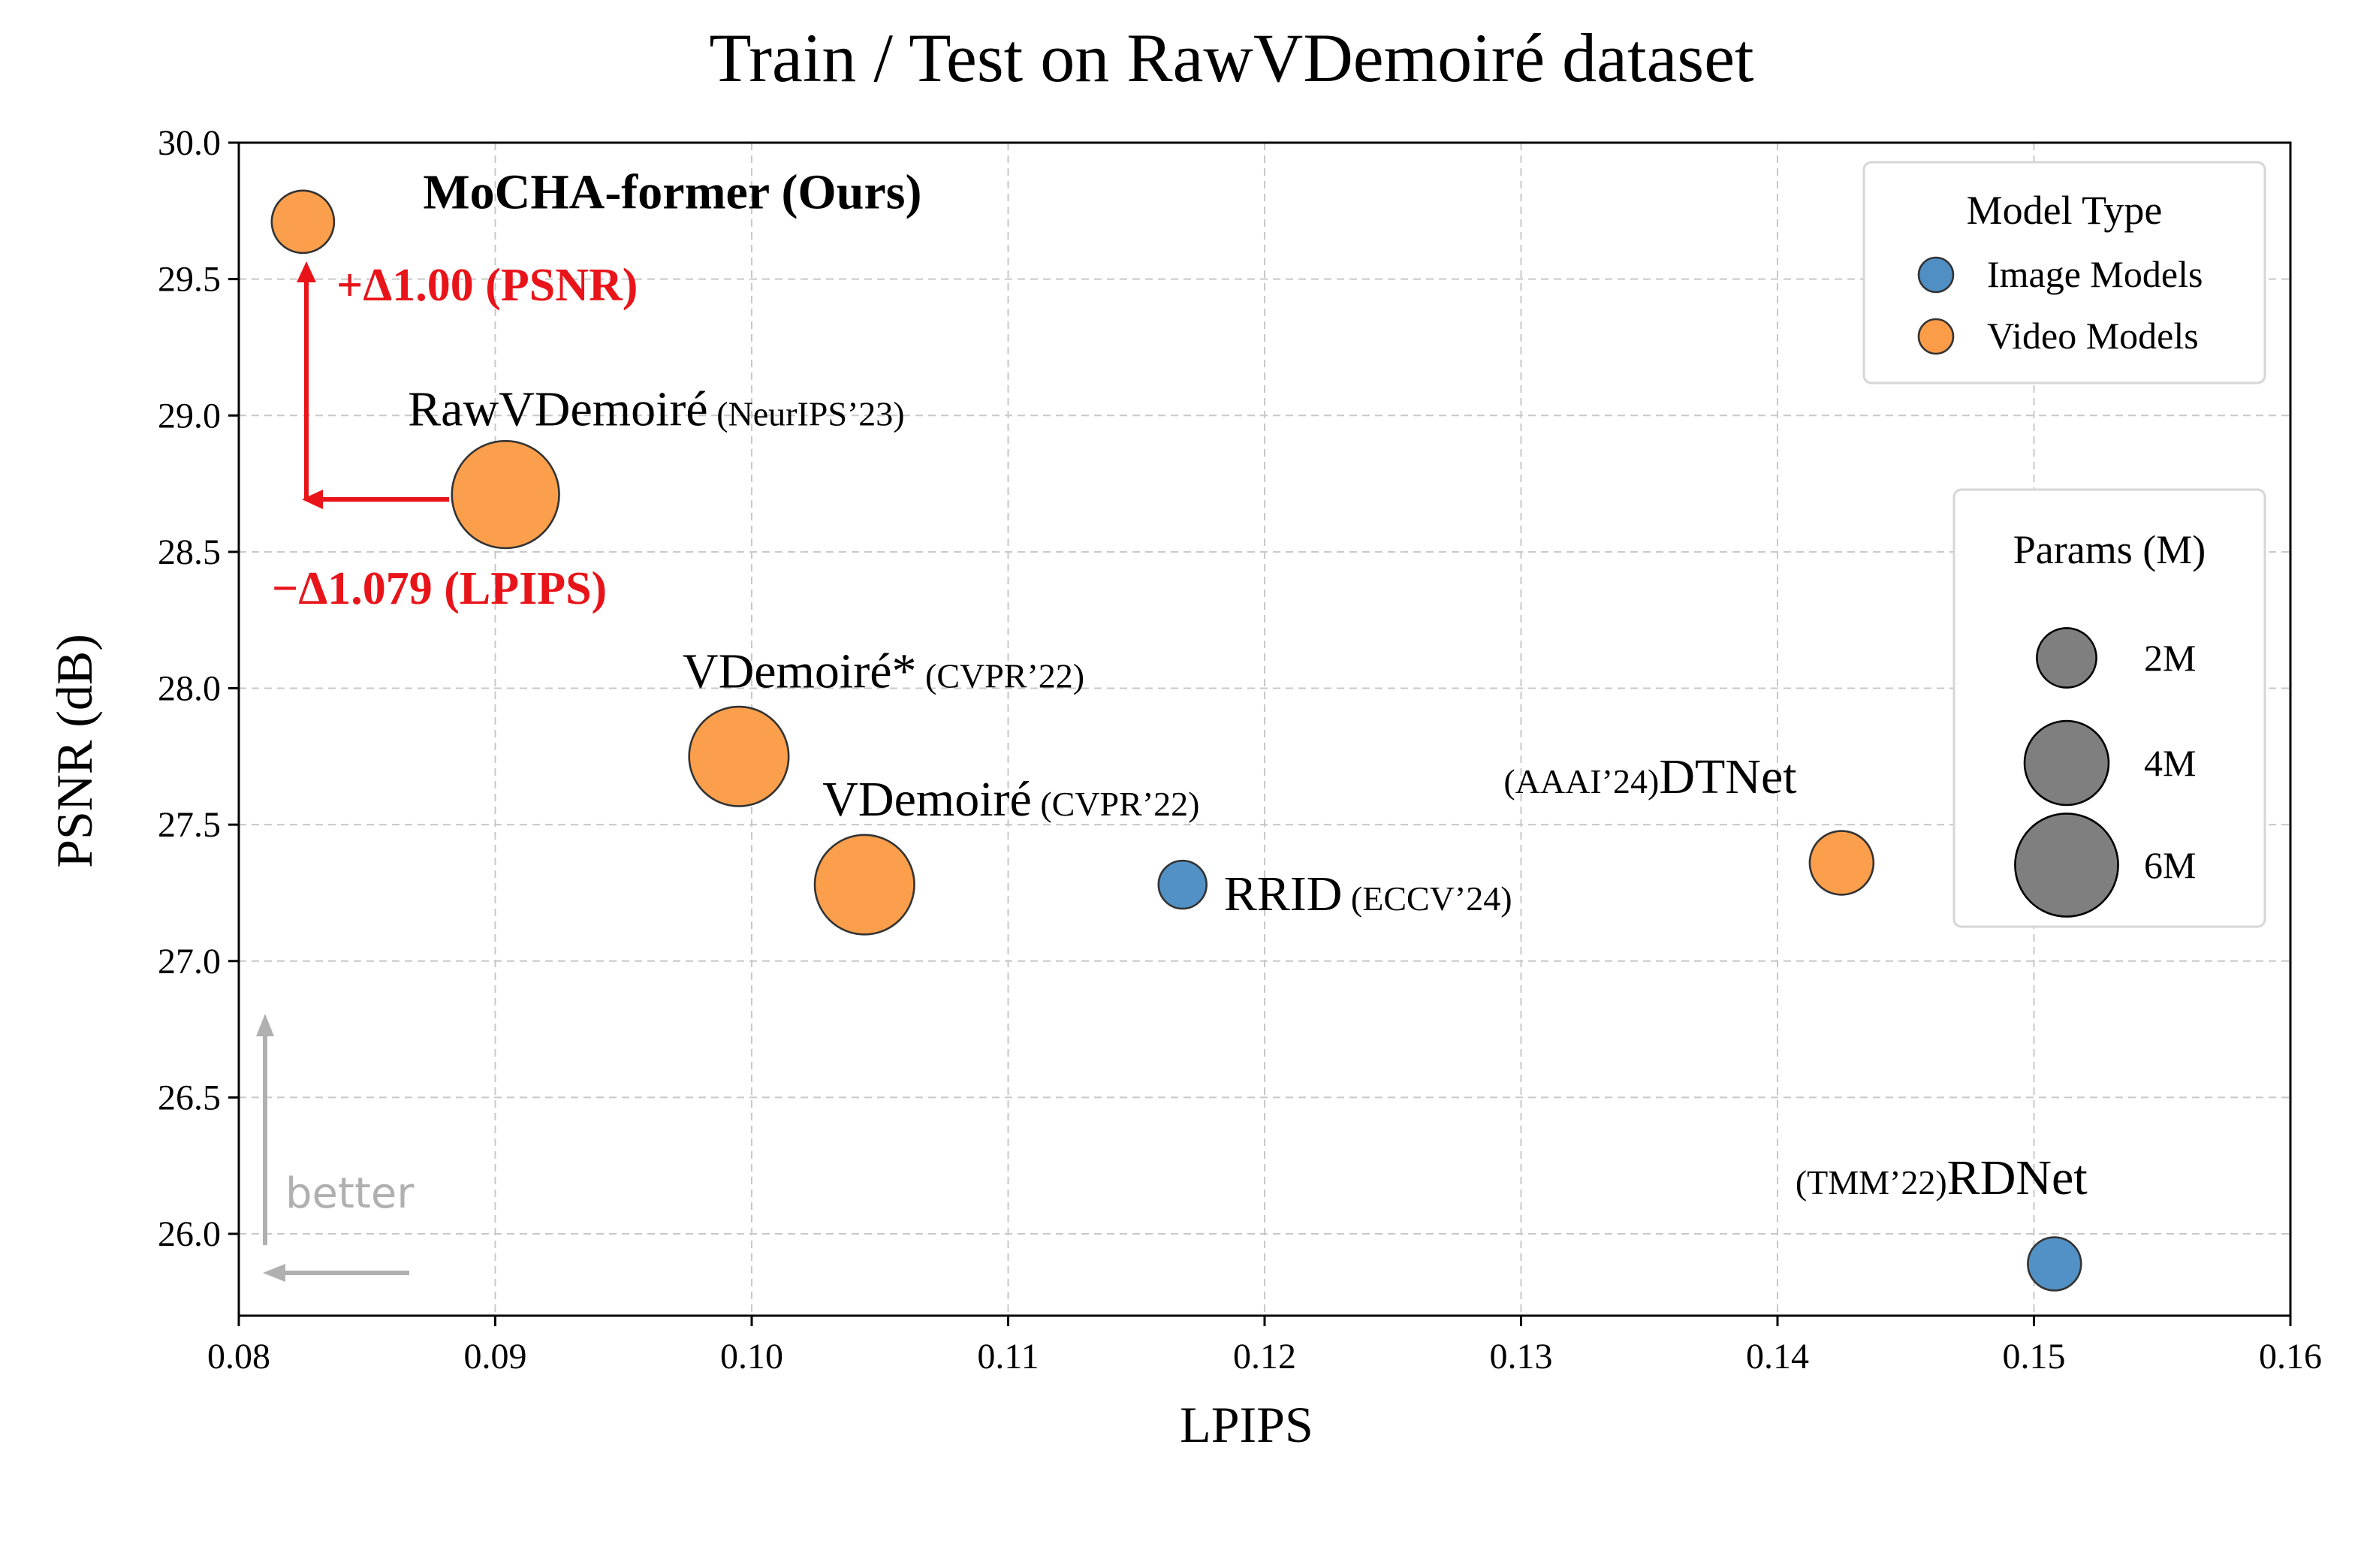 This screenshot has width=2367, height=1568. Describe the element at coordinates (487, 286) in the screenshot. I see `psnr-gain-annotation: +Δ1.00 (PSNR)` at that location.